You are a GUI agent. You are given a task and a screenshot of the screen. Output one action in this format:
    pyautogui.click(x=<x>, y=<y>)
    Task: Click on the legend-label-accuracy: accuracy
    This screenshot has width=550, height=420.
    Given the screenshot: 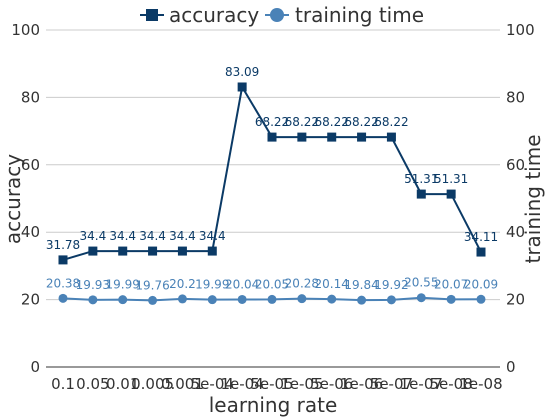 What is the action you would take?
    pyautogui.click(x=214, y=15)
    